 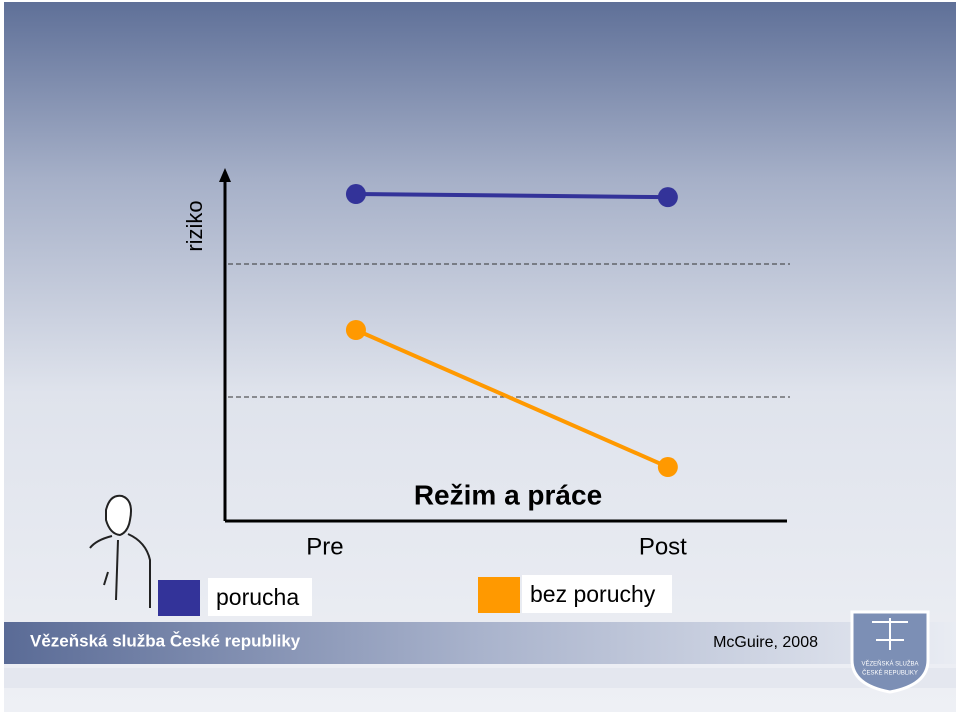 What do you see at coordinates (889, 664) in the screenshot?
I see `logo-text: VĚZEŇSKÁ SLUŽBA` at bounding box center [889, 664].